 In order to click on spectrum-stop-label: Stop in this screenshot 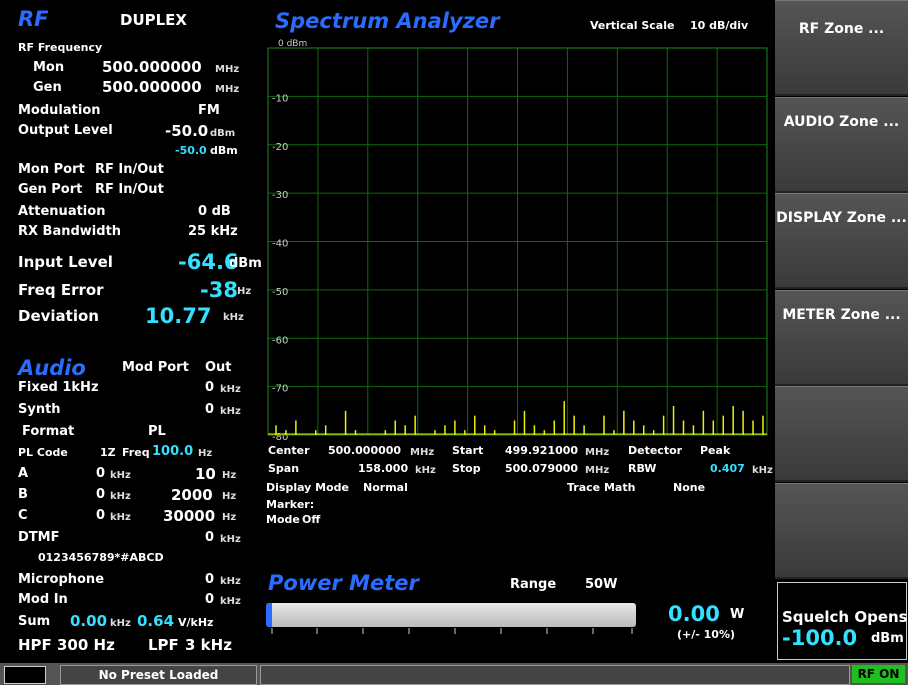, I will do `click(466, 468)`.